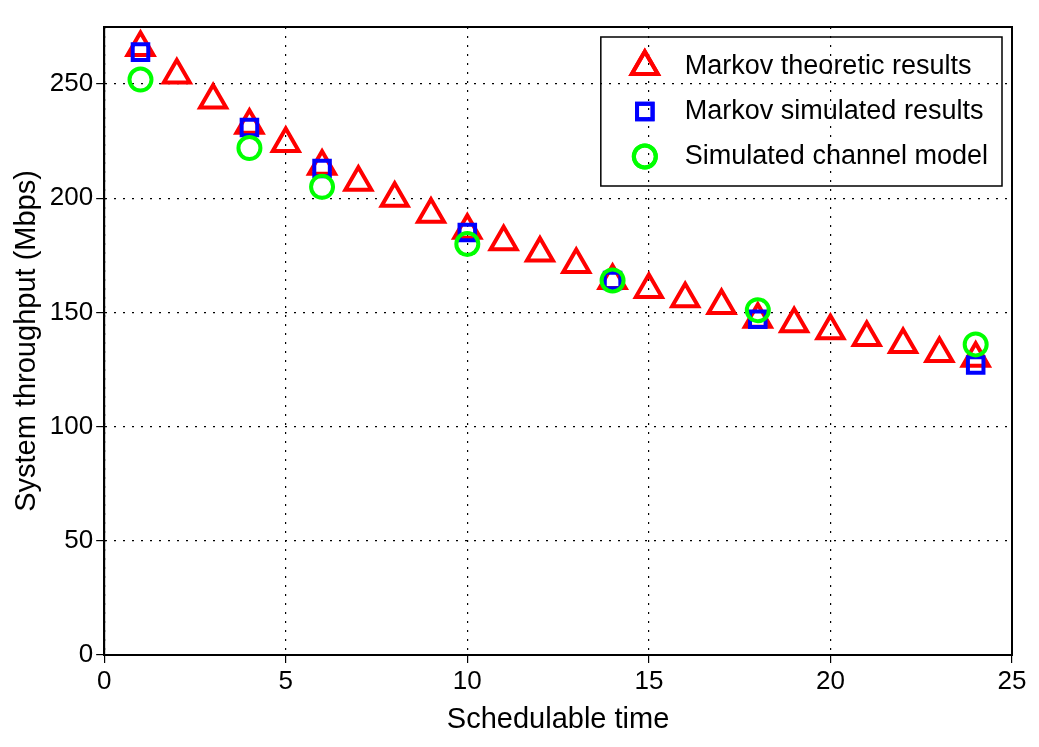  What do you see at coordinates (1012, 679) in the screenshot?
I see `x-tick-label: 25` at bounding box center [1012, 679].